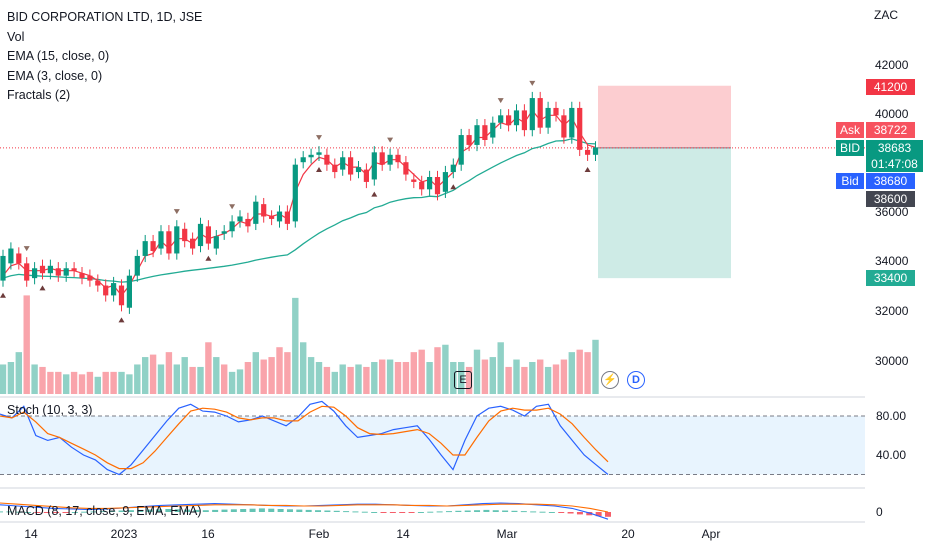 The width and height of the screenshot is (932, 550). I want to click on x-tick-label: Feb, so click(319, 534).